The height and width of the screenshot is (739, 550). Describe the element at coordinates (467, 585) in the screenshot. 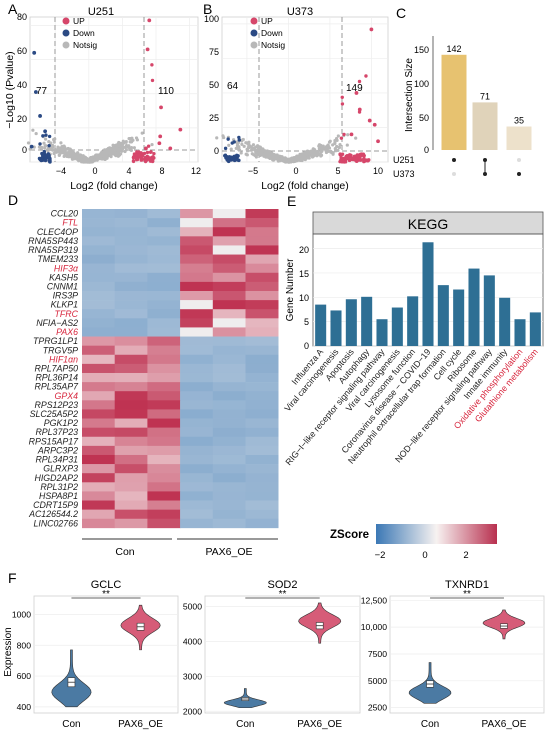

I see `violin-title: TXNRD1` at that location.